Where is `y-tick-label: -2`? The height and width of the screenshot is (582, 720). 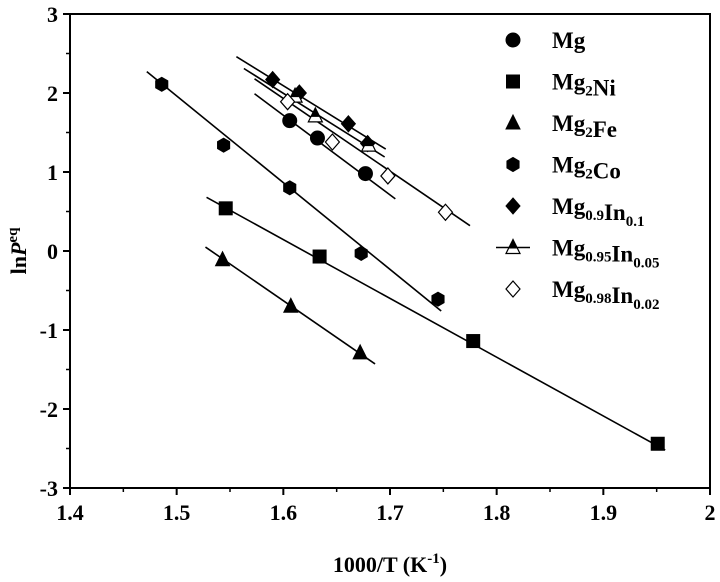
y-tick-label: -2 is located at coordinates (49, 409).